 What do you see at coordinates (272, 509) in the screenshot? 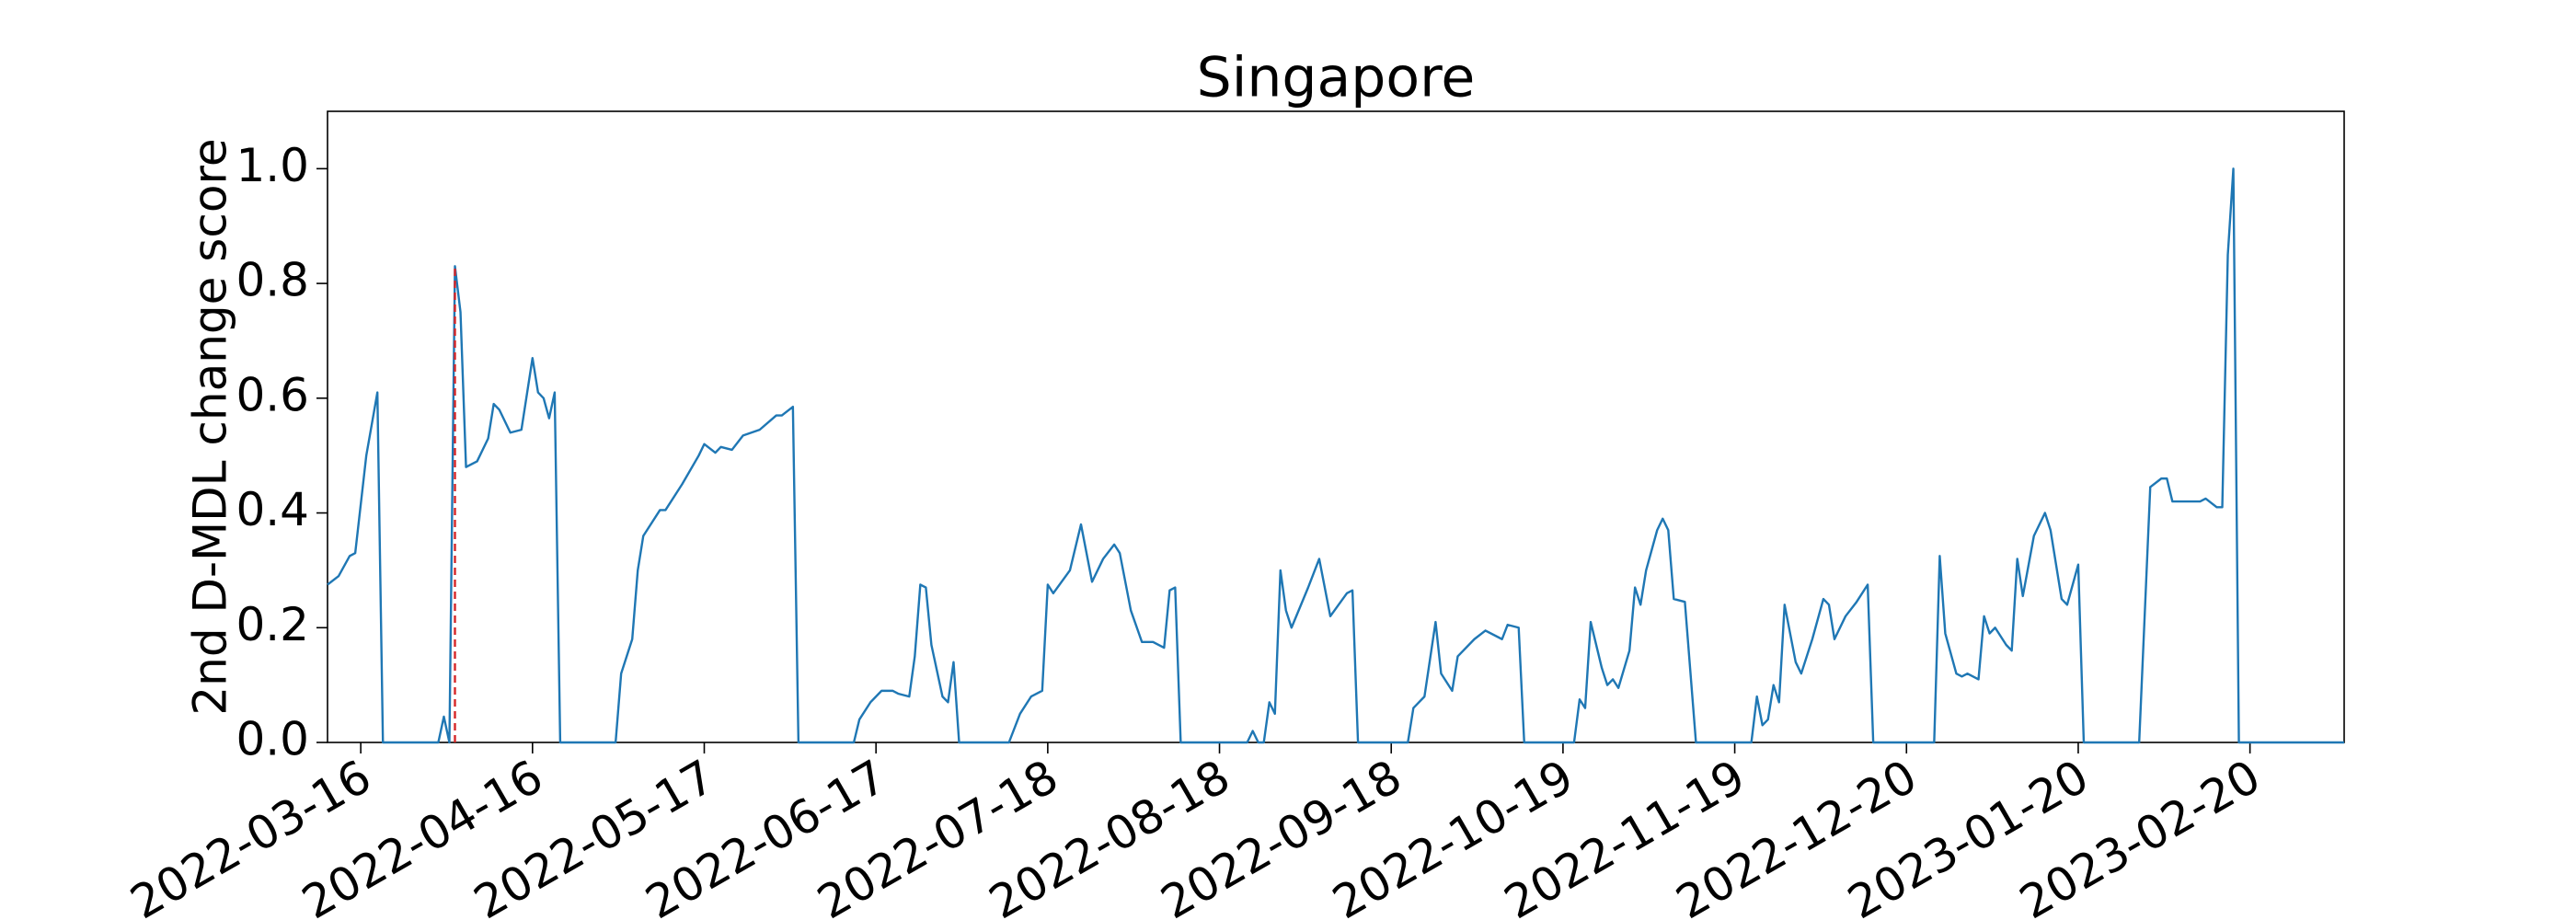
I see `y-tick-label: 0.4` at bounding box center [272, 509].